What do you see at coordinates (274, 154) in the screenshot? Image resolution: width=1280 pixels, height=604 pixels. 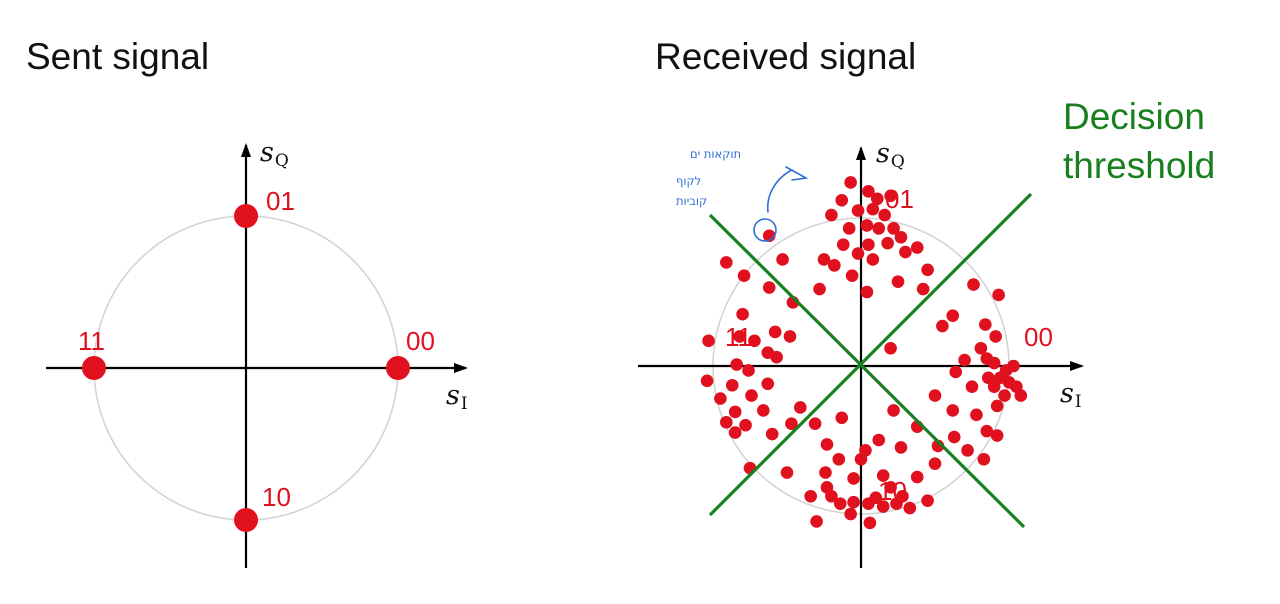 I see `axis-label-sq: sQ` at bounding box center [274, 154].